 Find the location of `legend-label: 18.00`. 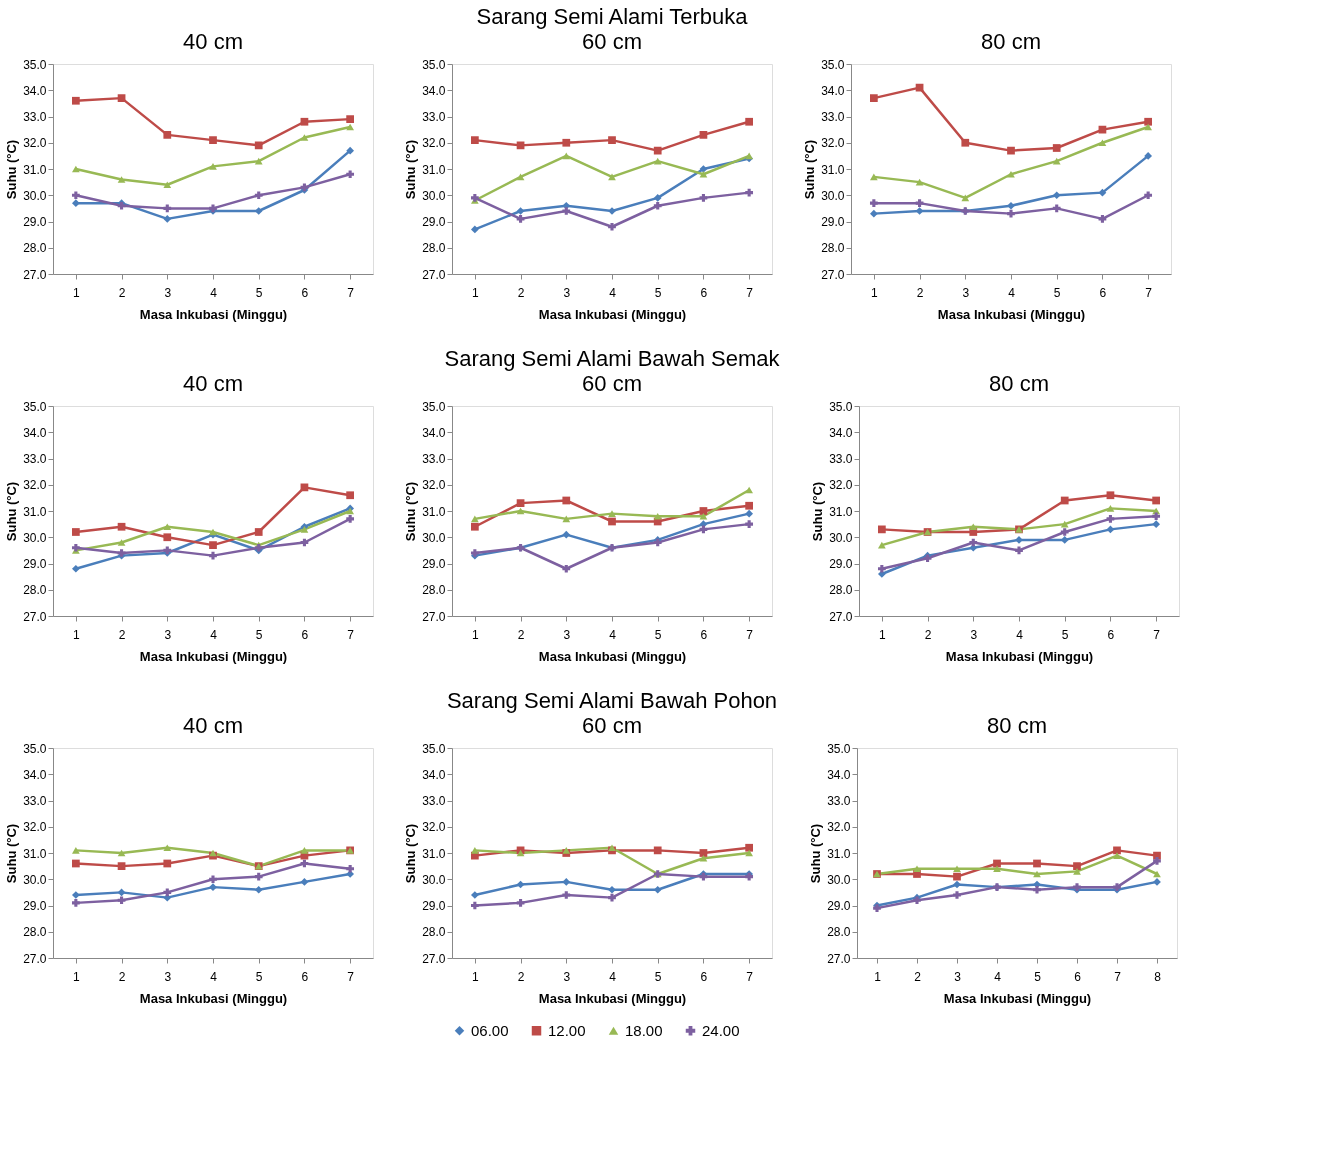

legend-label: 18.00 is located at coordinates (644, 1030).